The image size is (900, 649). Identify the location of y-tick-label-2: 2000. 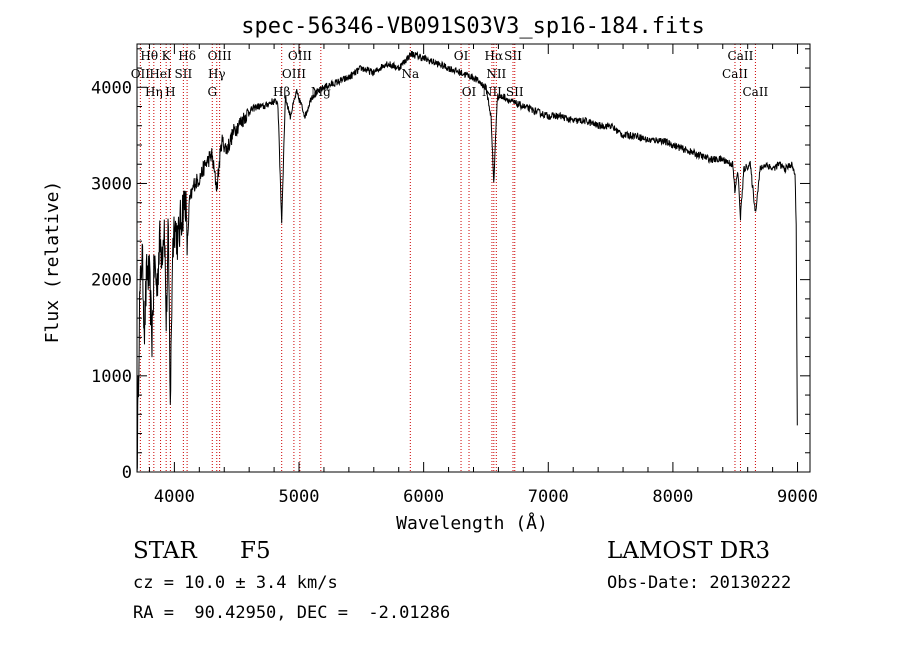
(111, 281).